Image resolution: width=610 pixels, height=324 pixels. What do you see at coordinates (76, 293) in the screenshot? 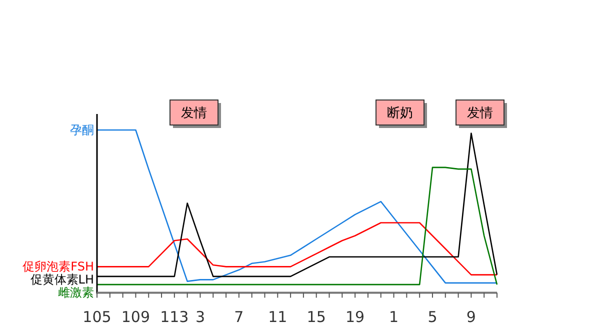
I see `series-label: 雌激素` at bounding box center [76, 293].